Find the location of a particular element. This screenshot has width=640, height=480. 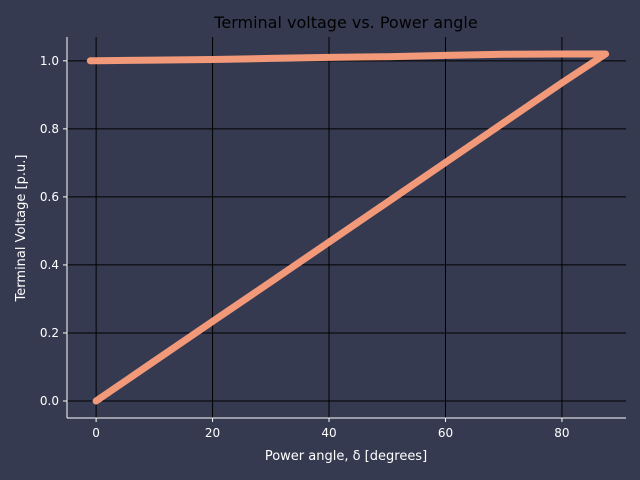

x-axis-label: Power angle, δ [degrees] is located at coordinates (346, 456).